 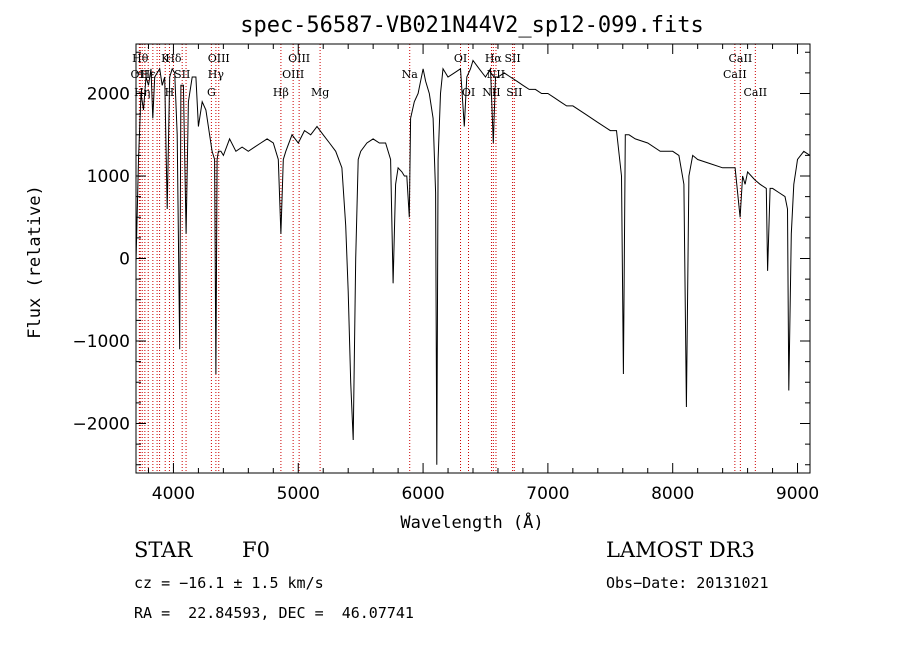 I want to click on y-axis-label: Flux (relative), so click(x=35, y=262).